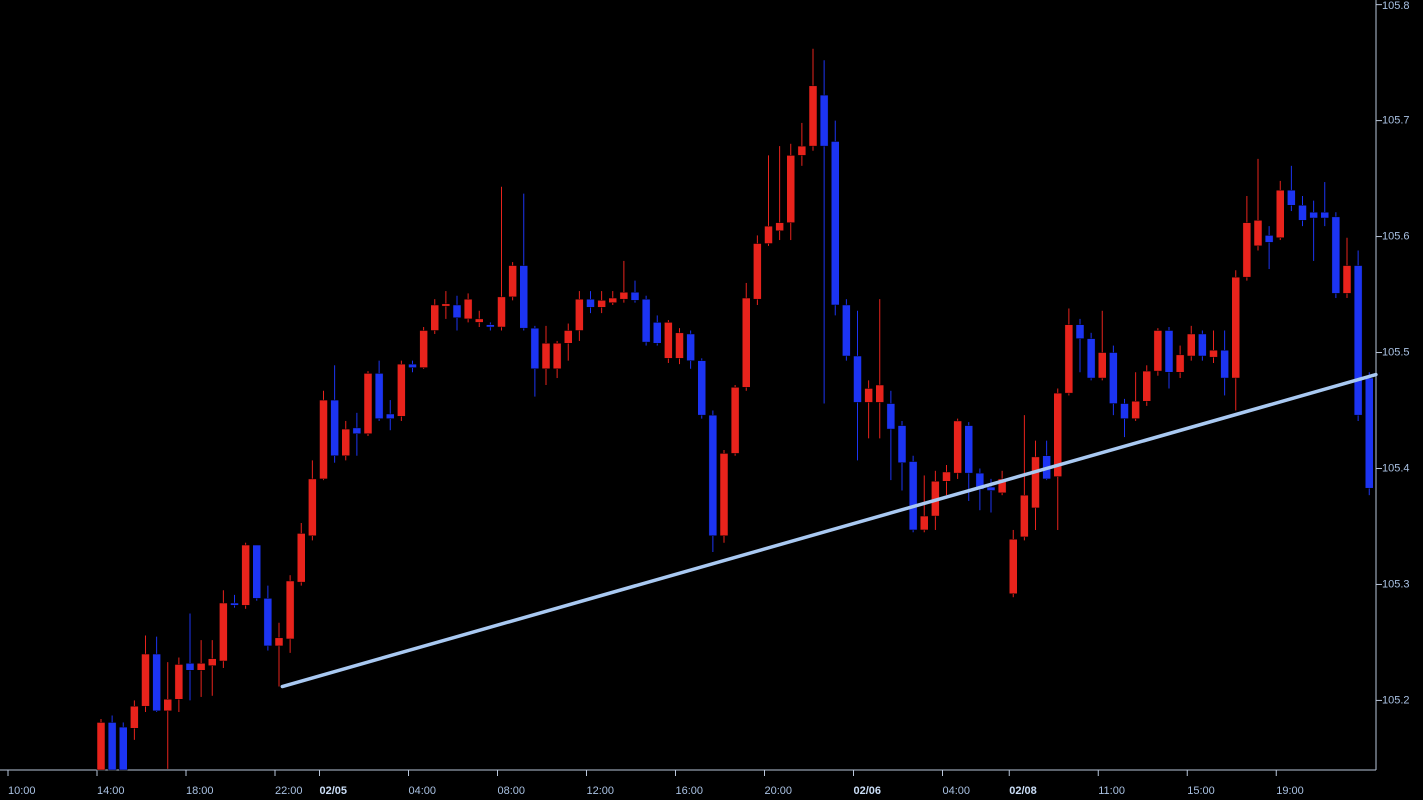  Describe the element at coordinates (289, 791) in the screenshot. I see `x-tick-label: 22:00` at that location.